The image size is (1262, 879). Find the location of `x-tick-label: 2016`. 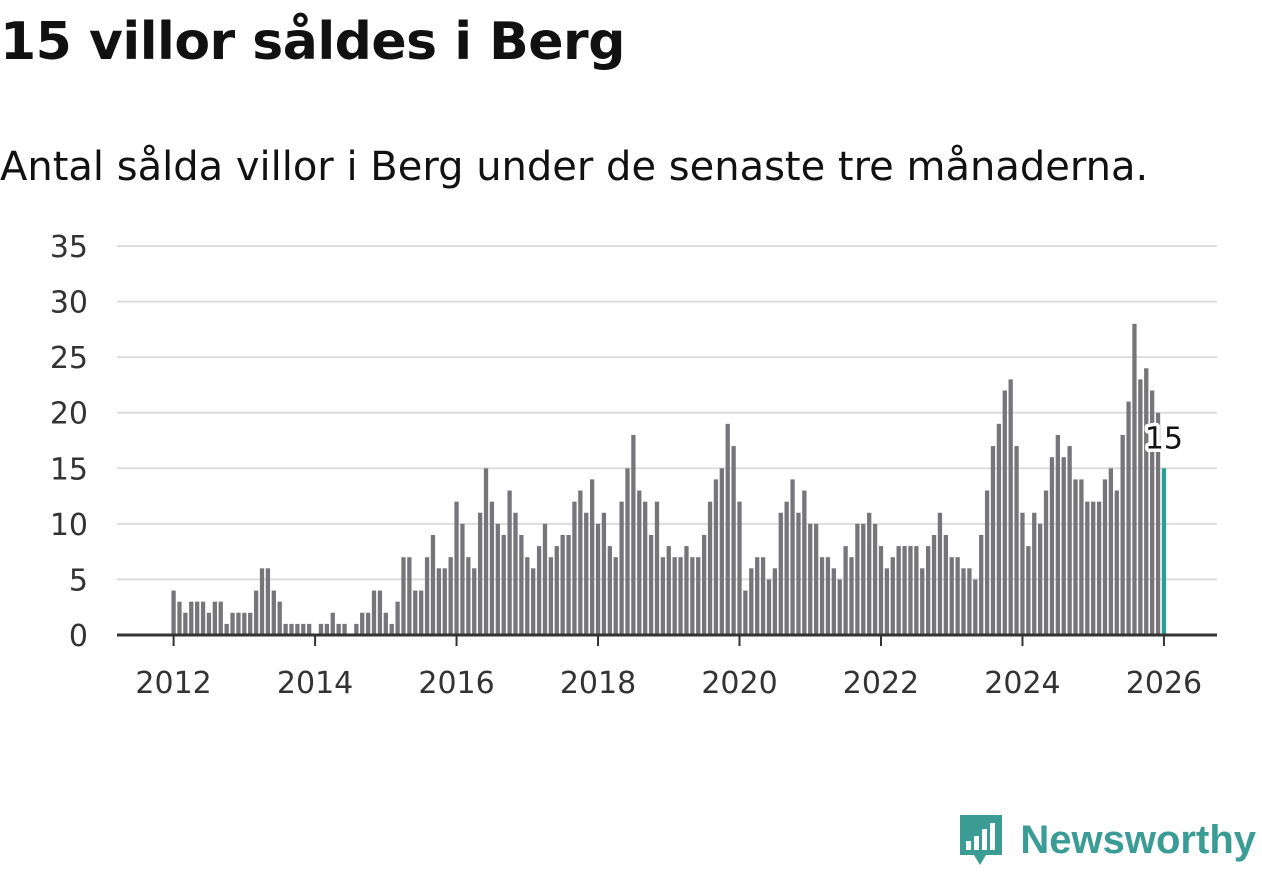

x-tick-label: 2016 is located at coordinates (456, 683).